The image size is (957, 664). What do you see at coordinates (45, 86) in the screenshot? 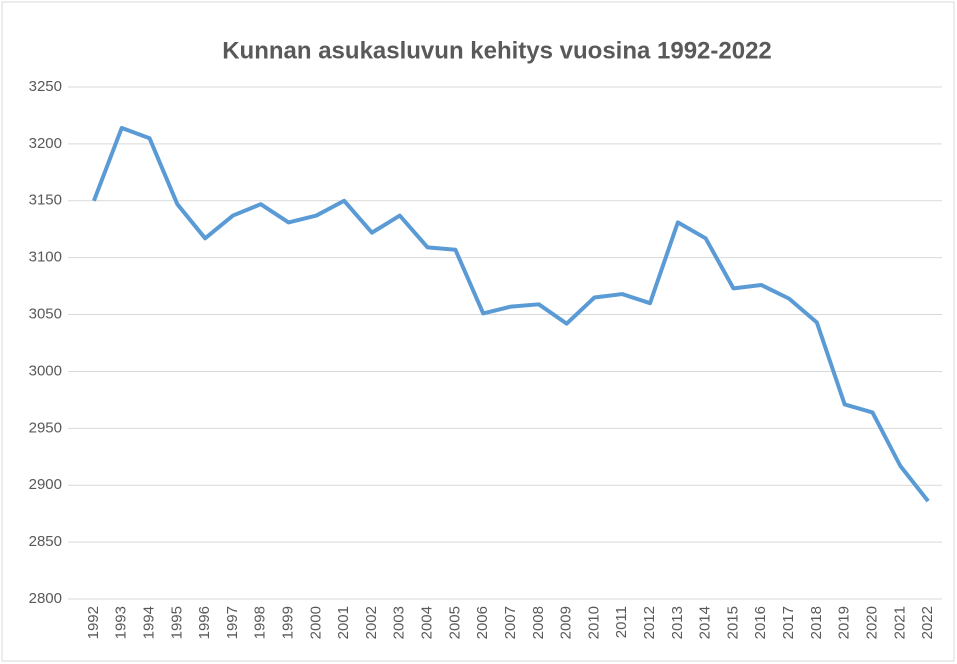
I see `y-tick-label: 3250` at bounding box center [45, 86].